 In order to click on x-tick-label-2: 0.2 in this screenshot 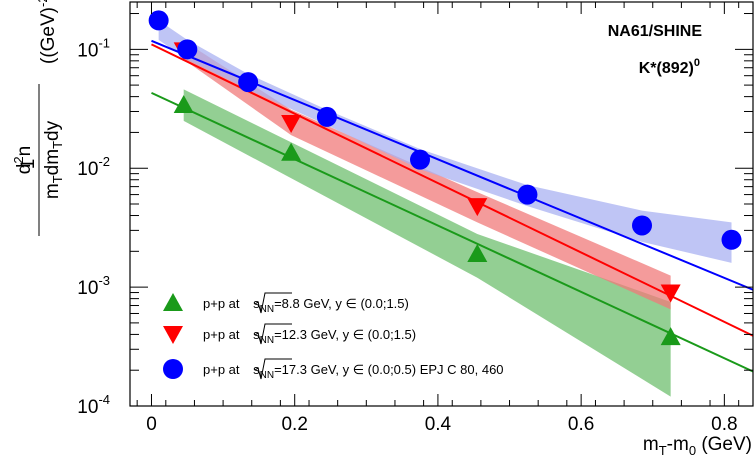, I will do `click(294, 424)`.